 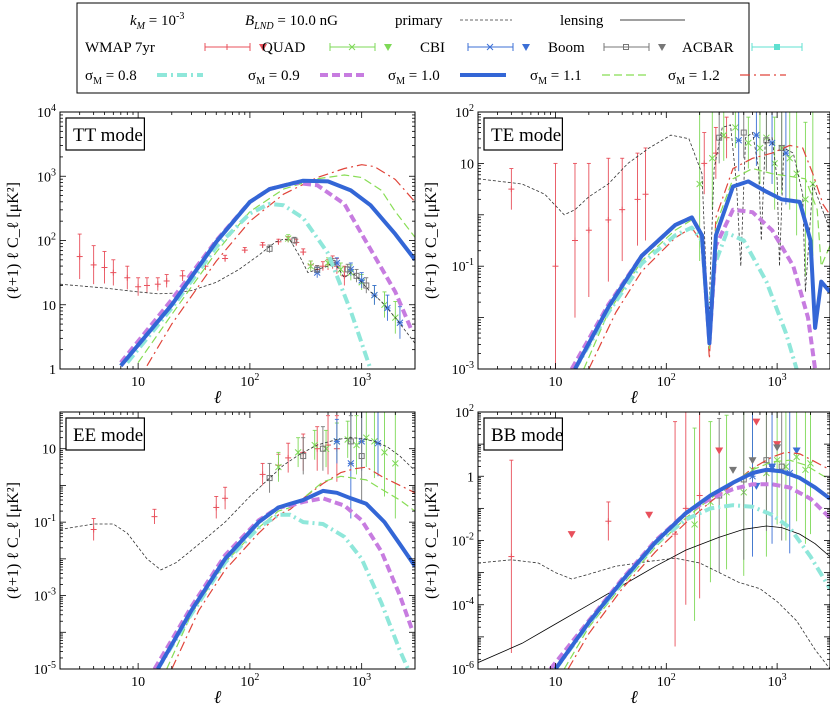 What do you see at coordinates (566, 48) in the screenshot?
I see `legend-exp-label: Boom` at bounding box center [566, 48].